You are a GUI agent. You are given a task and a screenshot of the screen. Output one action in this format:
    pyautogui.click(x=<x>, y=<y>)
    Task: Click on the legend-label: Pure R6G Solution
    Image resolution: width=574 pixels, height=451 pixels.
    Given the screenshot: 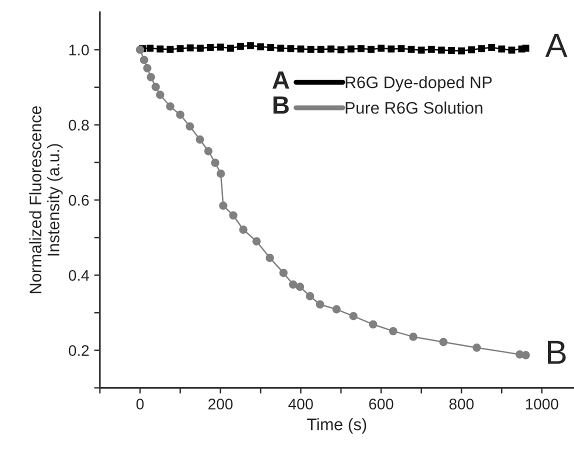 What is the action you would take?
    pyautogui.click(x=414, y=108)
    